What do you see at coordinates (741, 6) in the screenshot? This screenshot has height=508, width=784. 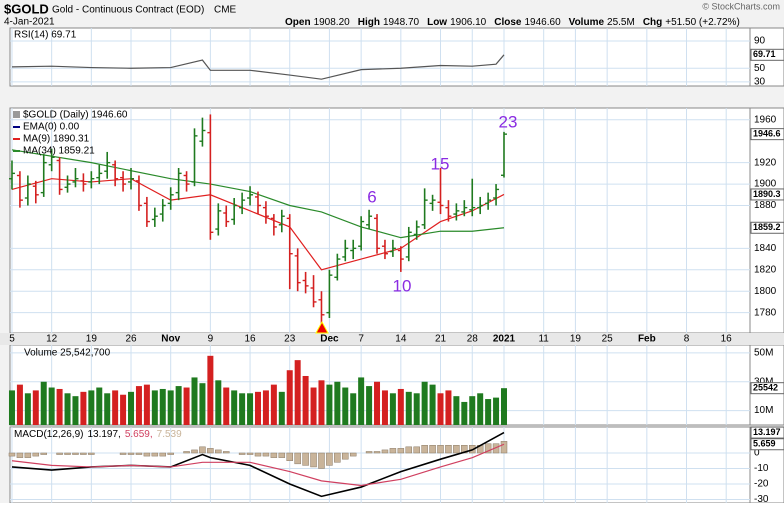 I see `credit: © StockCharts.com` at bounding box center [741, 6].